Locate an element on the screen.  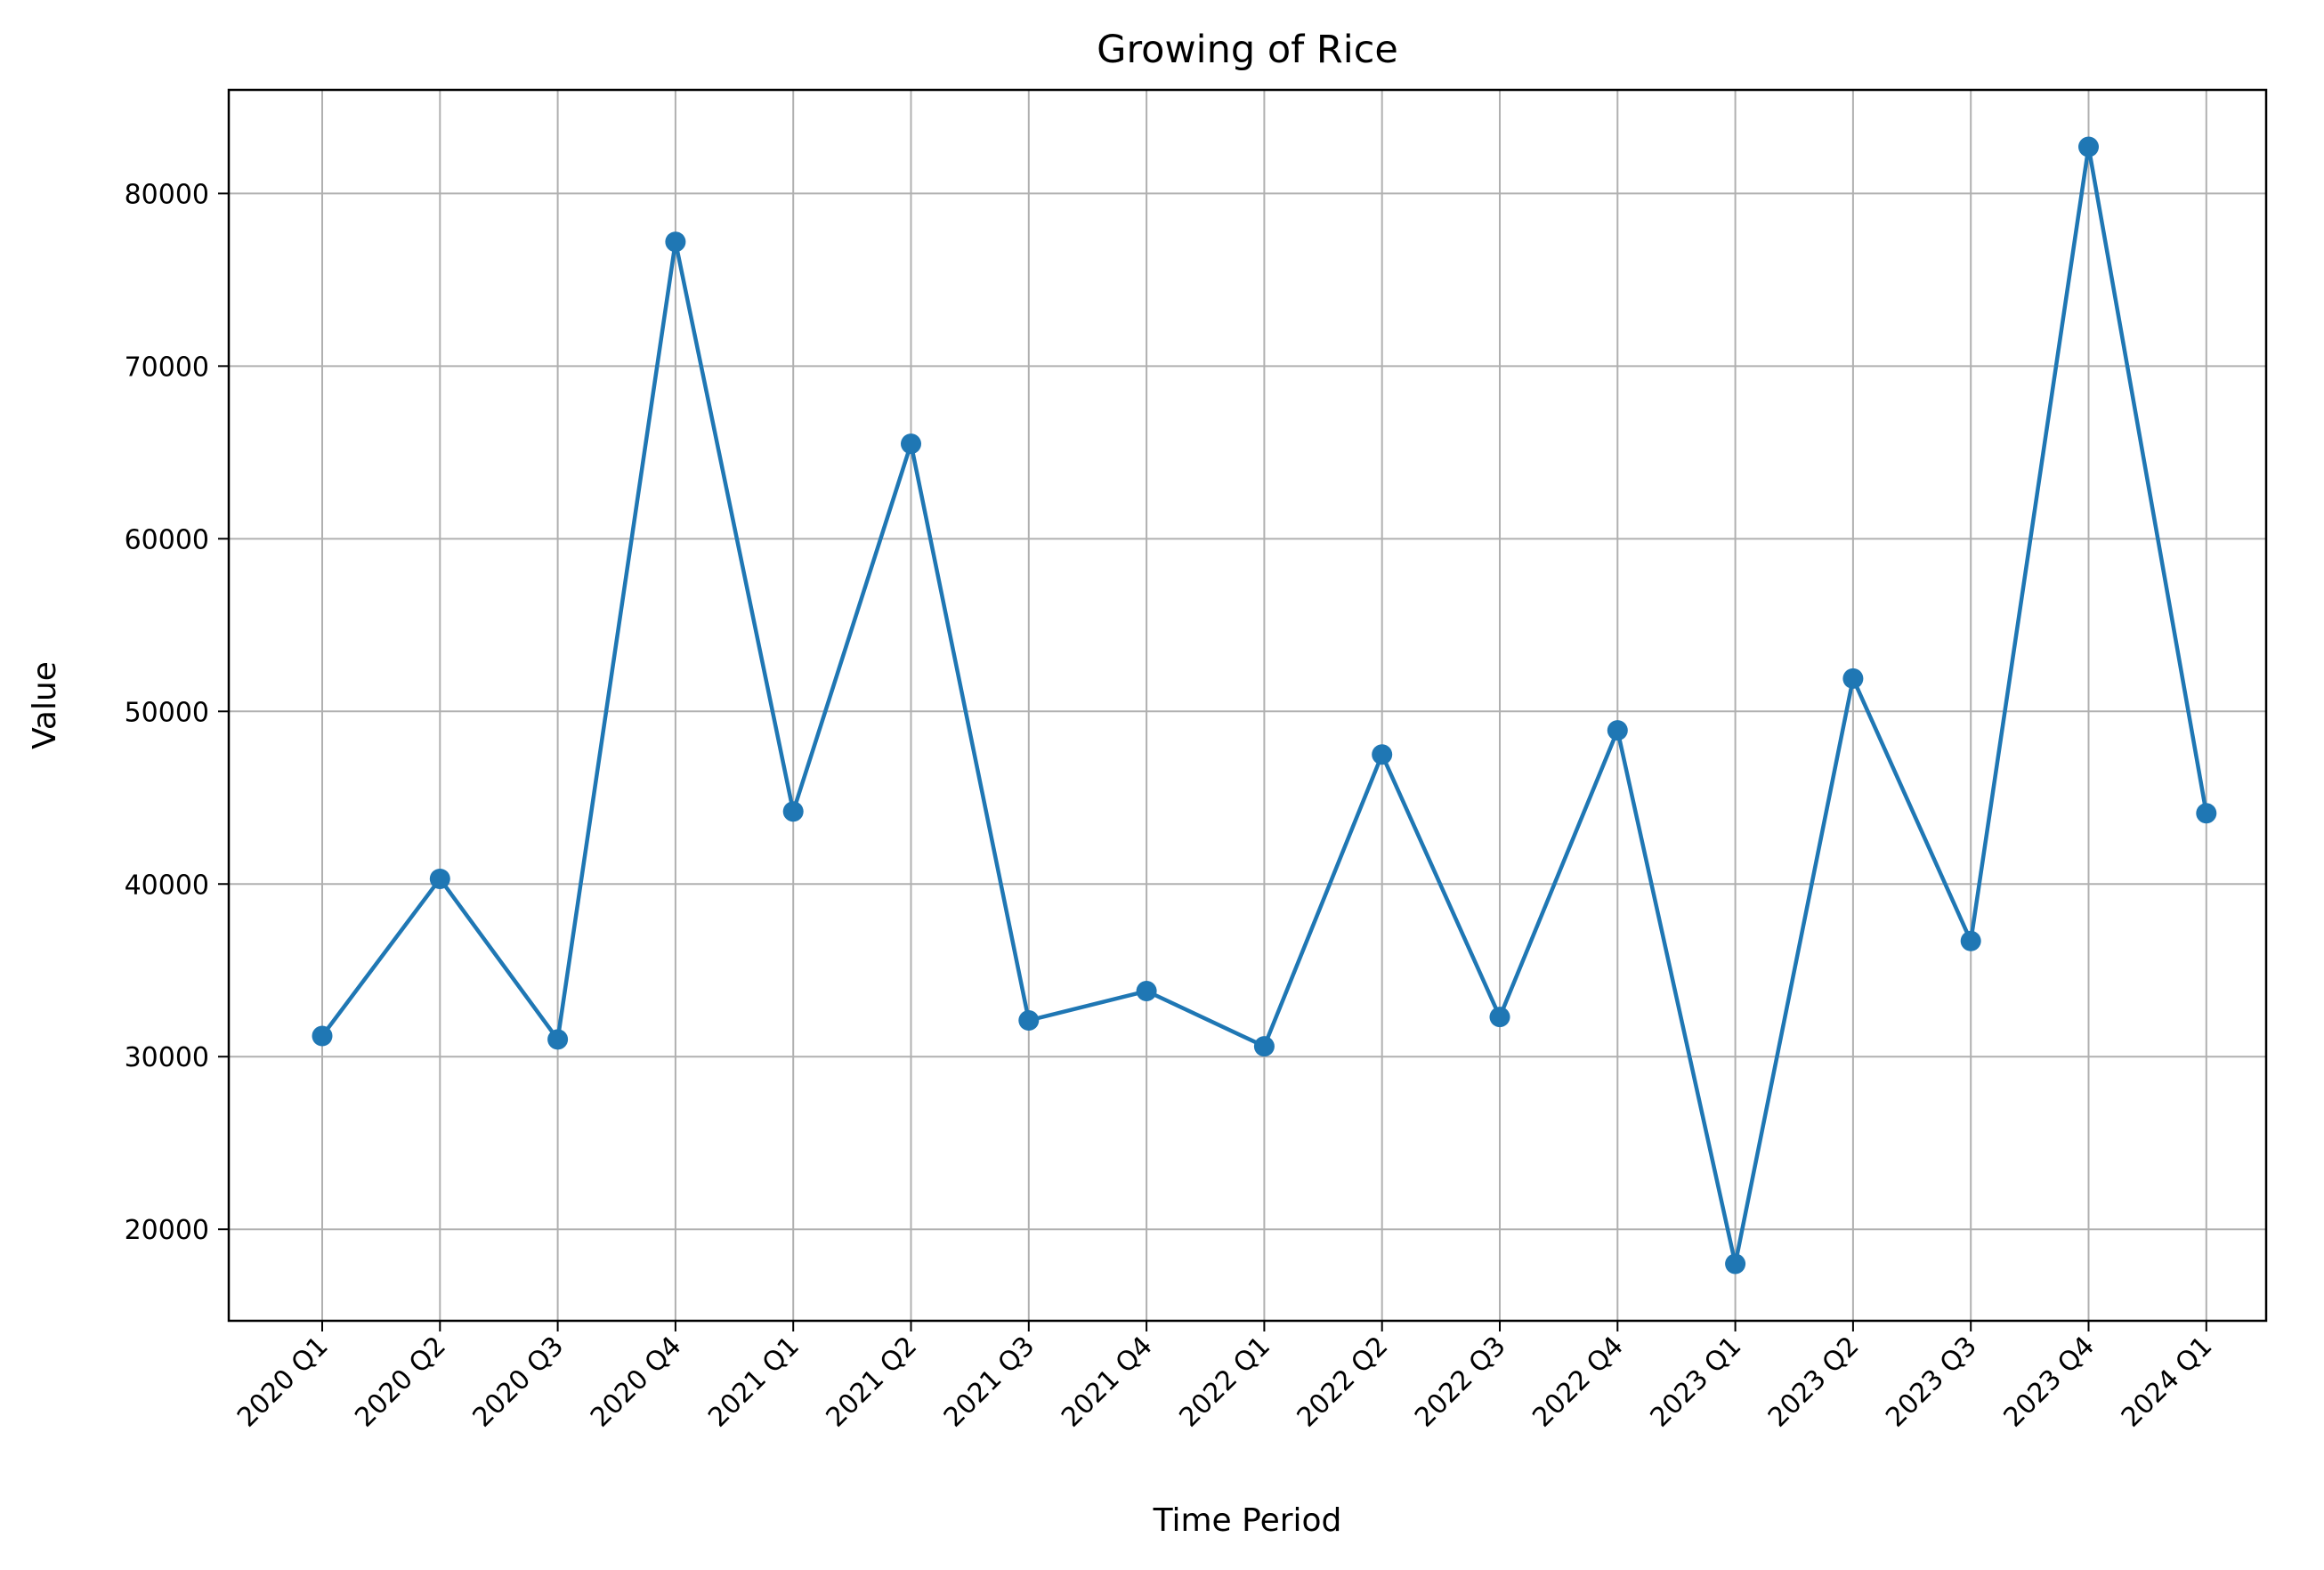
x-axis-title: Time Period is located at coordinates (1247, 1520).